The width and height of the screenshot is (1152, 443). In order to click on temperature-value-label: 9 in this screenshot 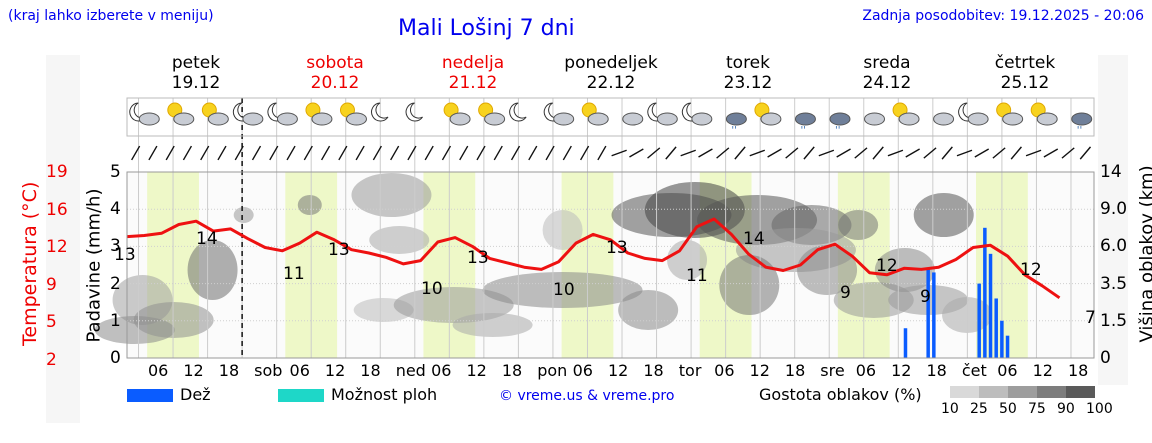, I will do `click(845, 293)`.